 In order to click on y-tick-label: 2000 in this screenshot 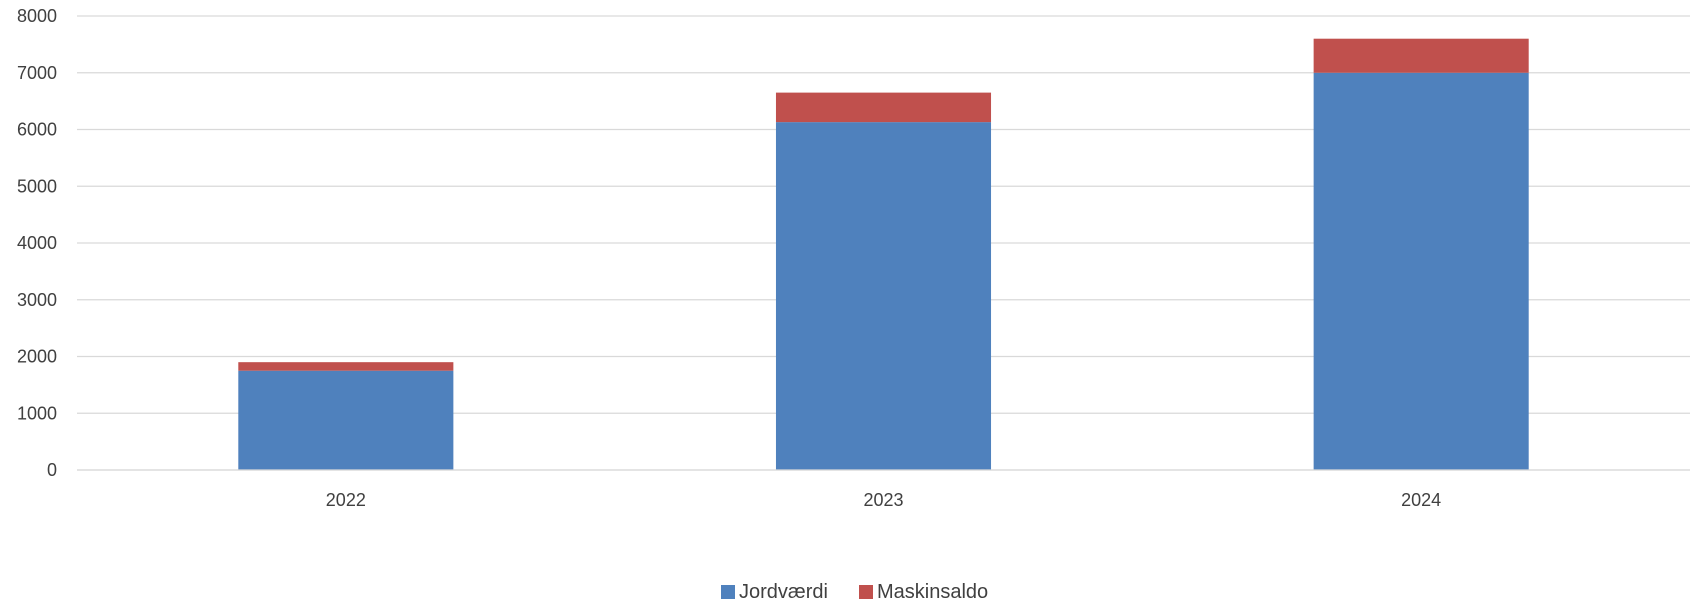, I will do `click(37, 357)`.